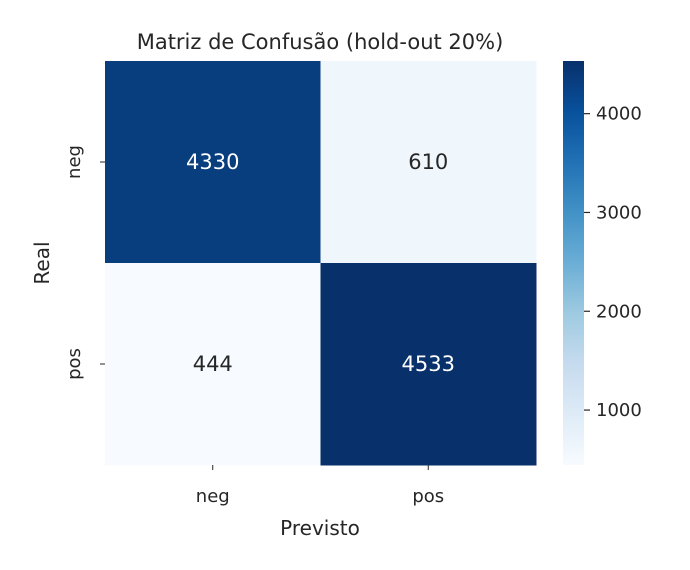 Image resolution: width=690 pixels, height=570 pixels. Describe the element at coordinates (74, 162) in the screenshot. I see `y-tick-label: neg` at that location.